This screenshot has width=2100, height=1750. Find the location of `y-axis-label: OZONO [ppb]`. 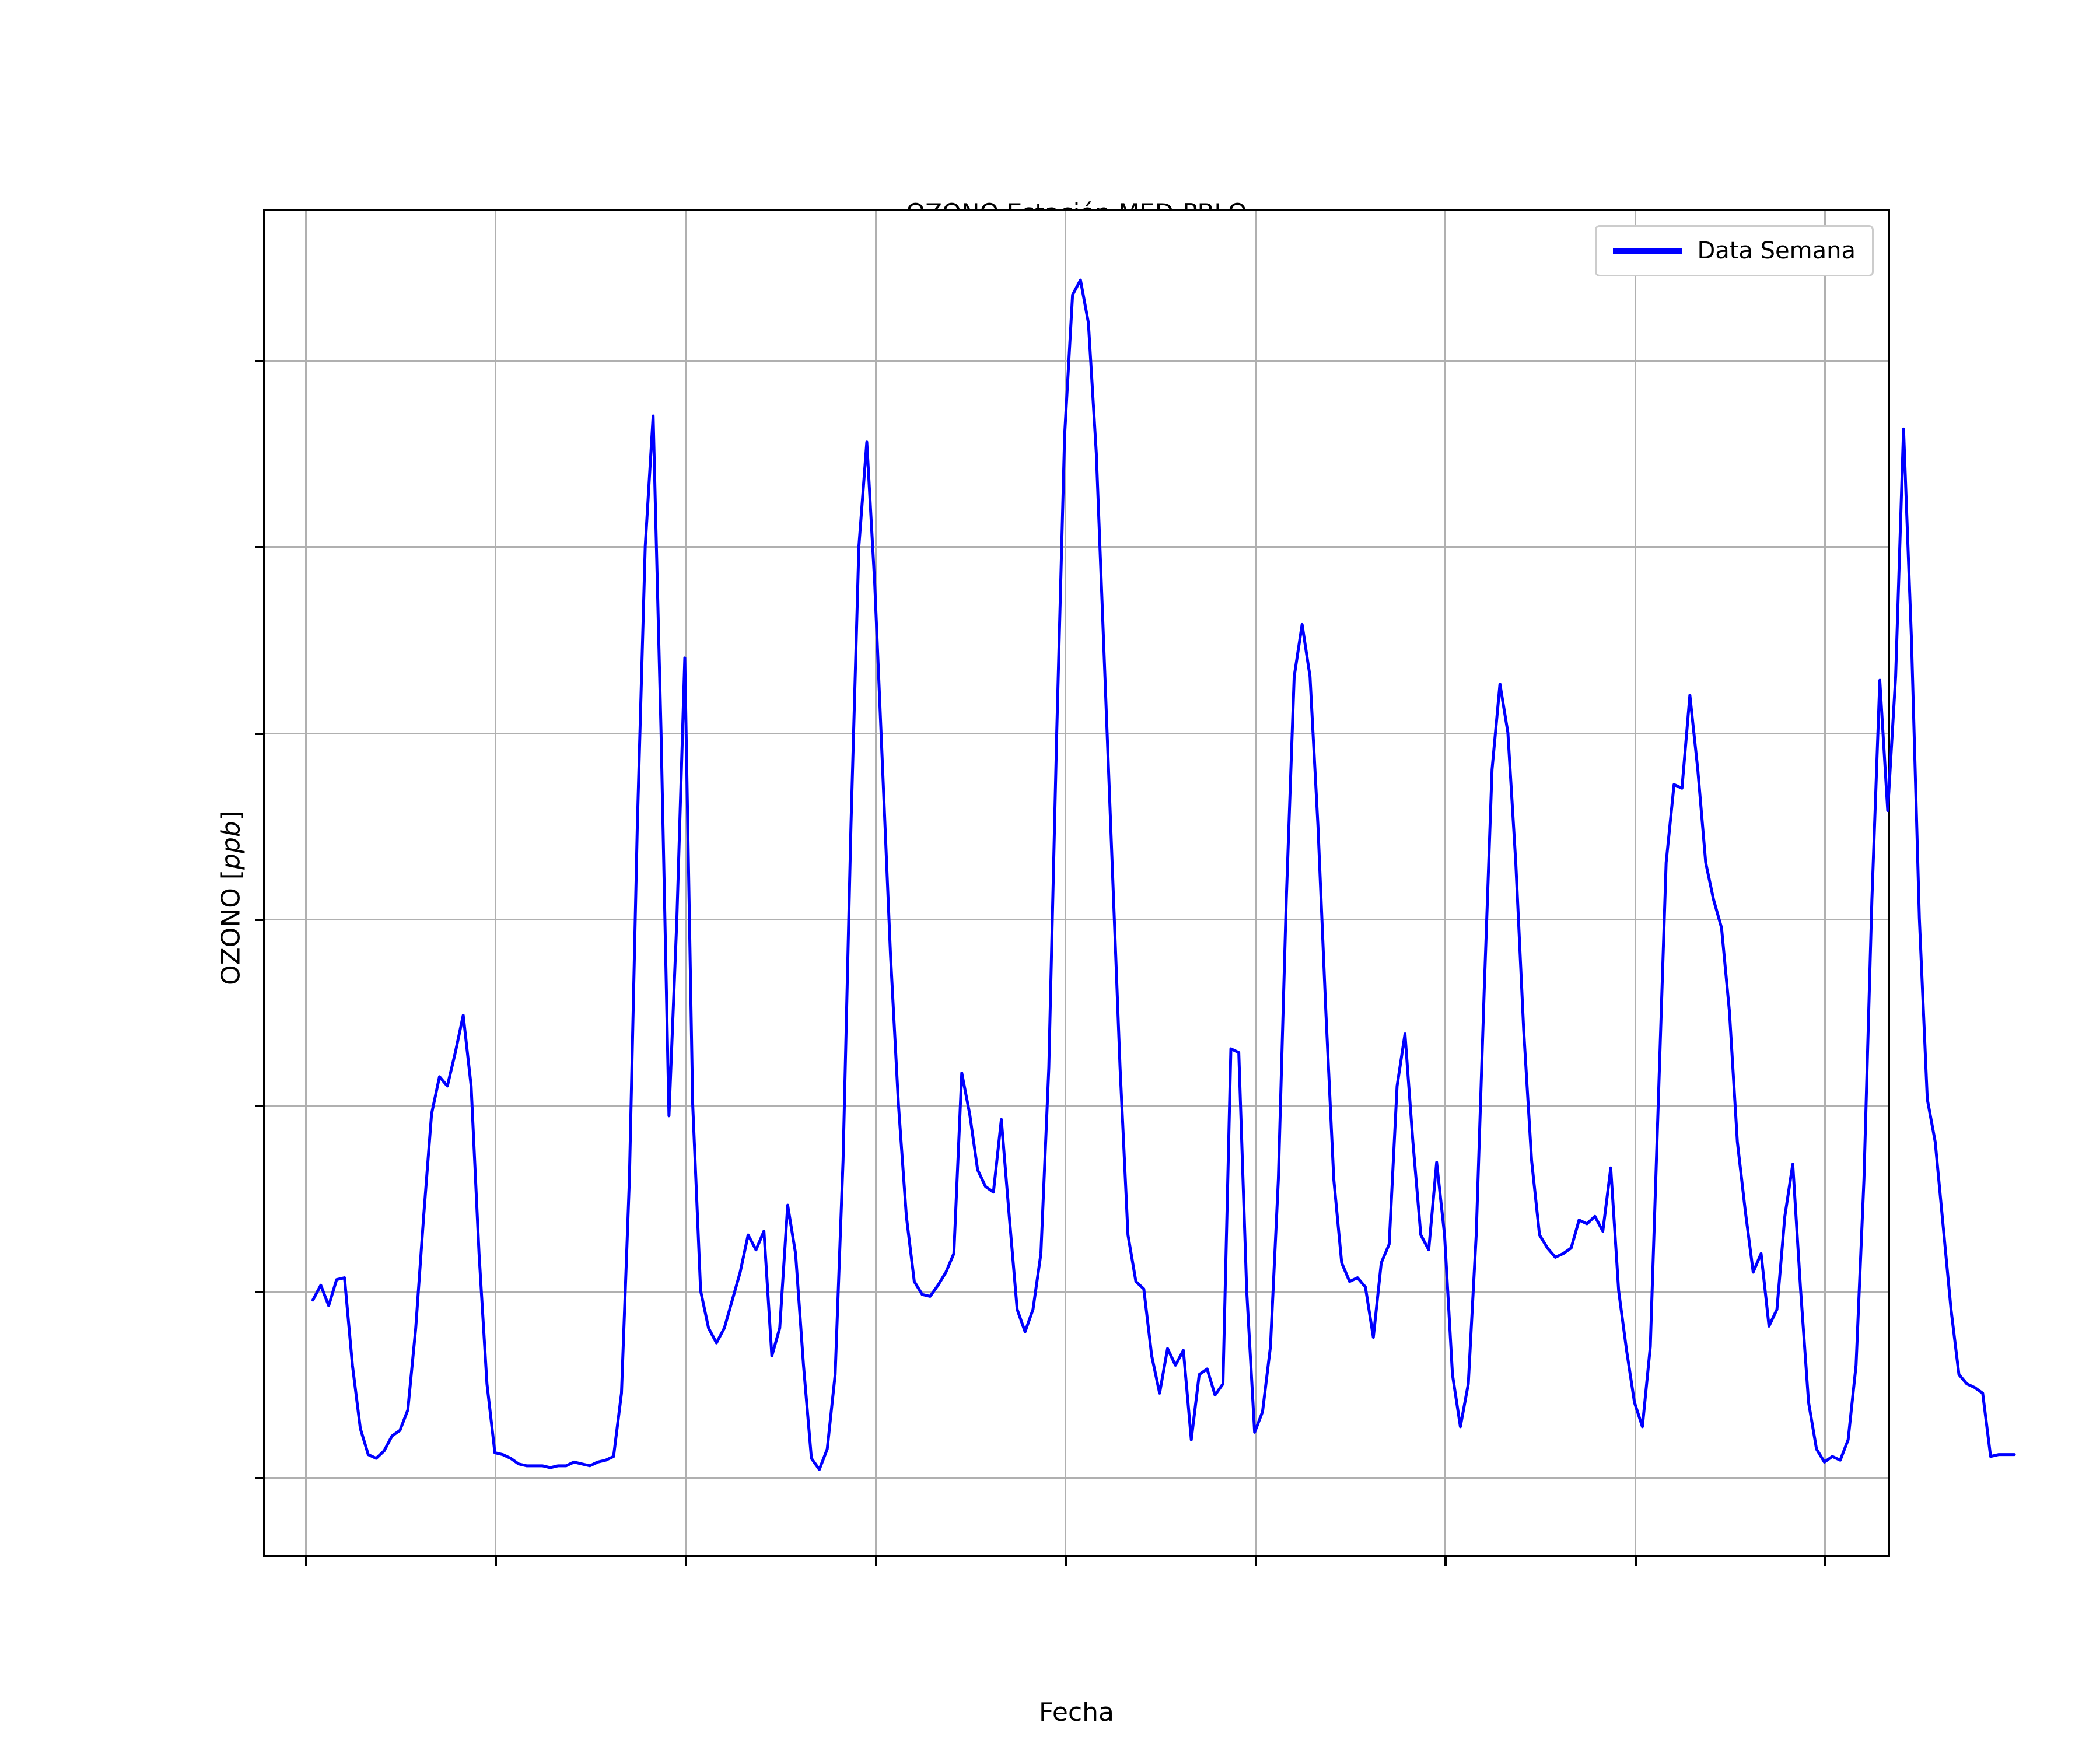

y-axis-label: OZONO [ppb] is located at coordinates (231, 898).